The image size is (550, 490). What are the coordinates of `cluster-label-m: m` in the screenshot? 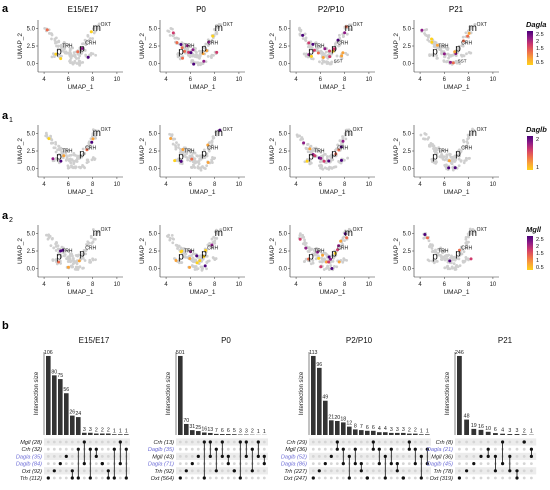 It's located at (97, 133).